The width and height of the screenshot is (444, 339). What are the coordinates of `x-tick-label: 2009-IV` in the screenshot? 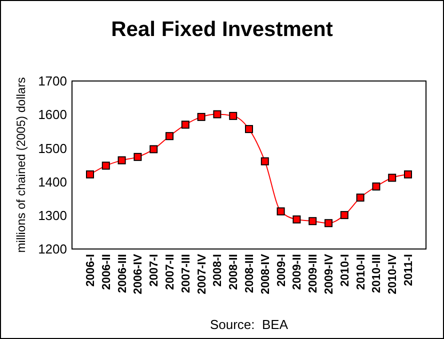 It's located at (330, 274).